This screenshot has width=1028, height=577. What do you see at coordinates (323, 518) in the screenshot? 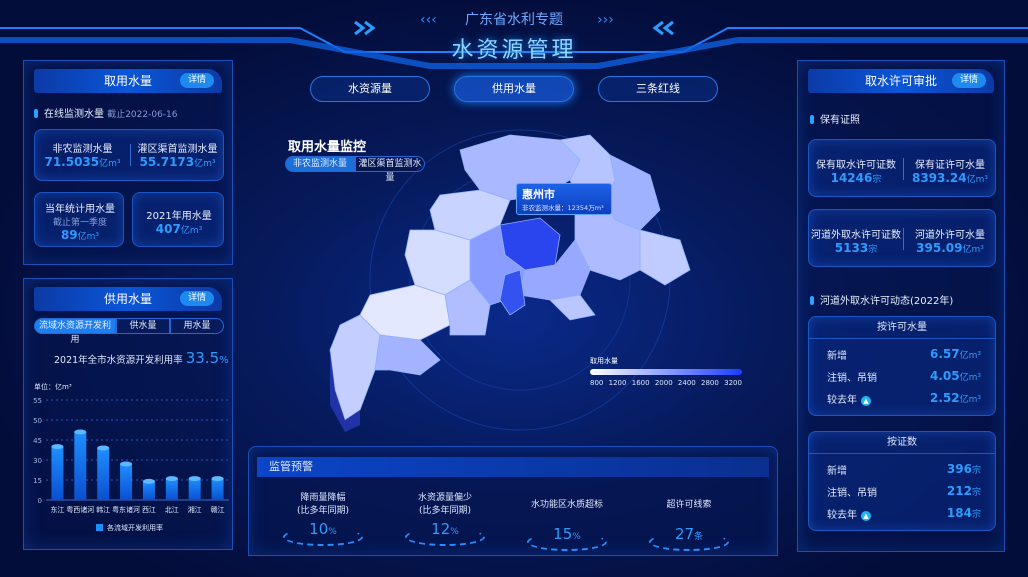
I see `warning-item: 降雨量降幅 (比多年同期) 10%` at bounding box center [323, 518].